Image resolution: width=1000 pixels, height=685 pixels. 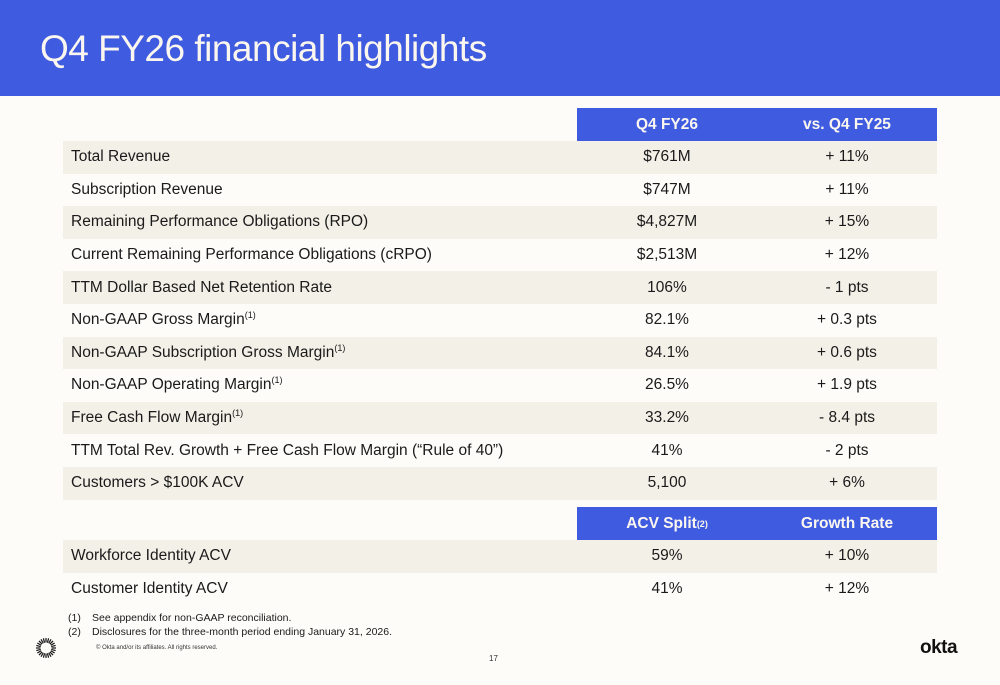 I want to click on row-value: 106%, so click(x=667, y=287).